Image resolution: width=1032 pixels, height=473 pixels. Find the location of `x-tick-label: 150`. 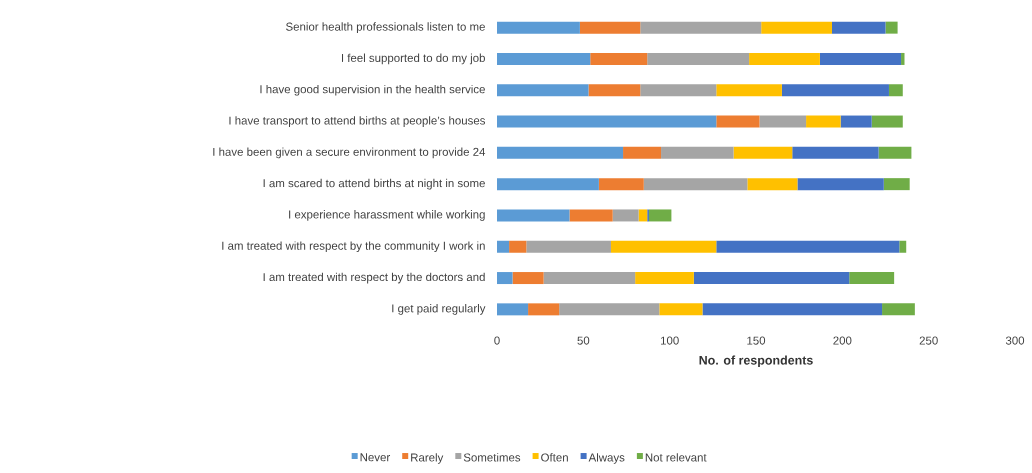

x-tick-label: 150 is located at coordinates (756, 340).